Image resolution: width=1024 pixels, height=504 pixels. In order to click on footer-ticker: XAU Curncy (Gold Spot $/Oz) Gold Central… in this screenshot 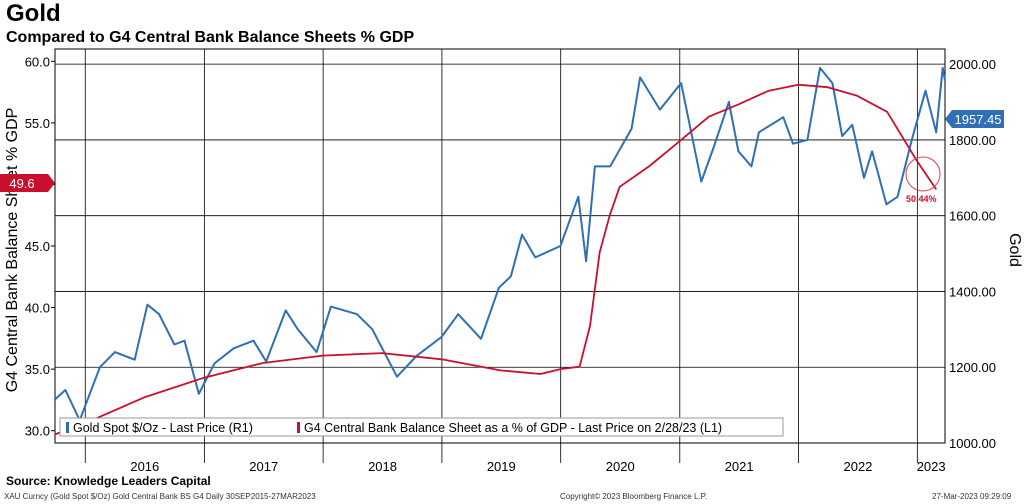, I will do `click(160, 496)`.